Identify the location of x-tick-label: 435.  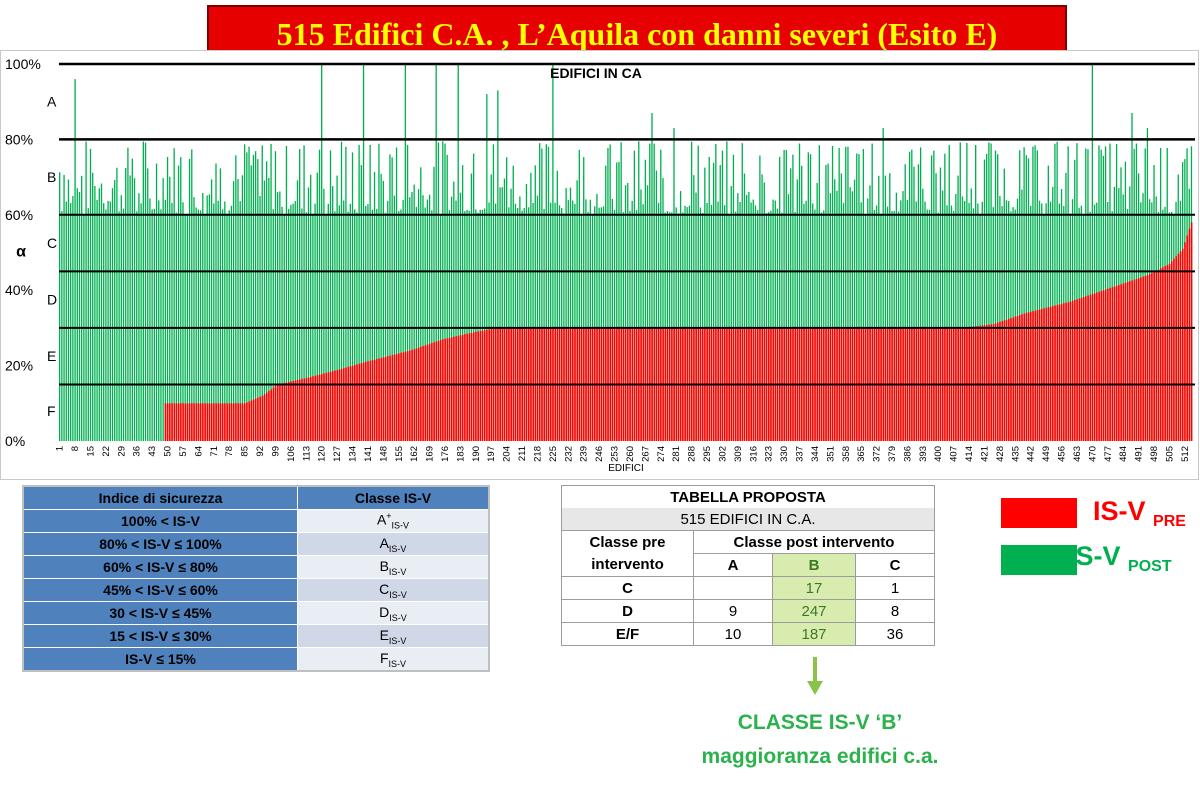
(1015, 454).